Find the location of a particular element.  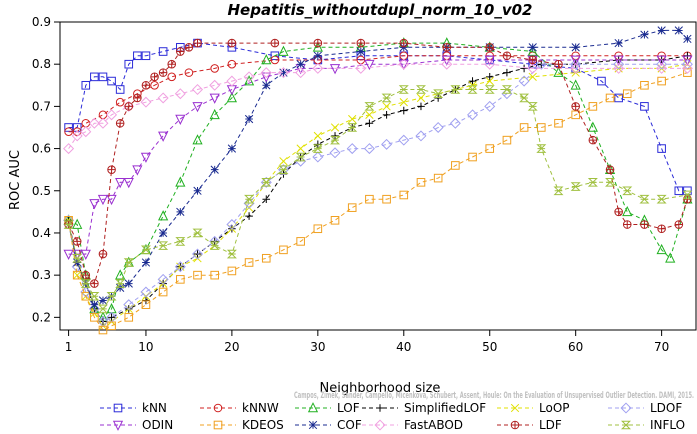

x-axis-label: Neighborhood size is located at coordinates (380, 388).